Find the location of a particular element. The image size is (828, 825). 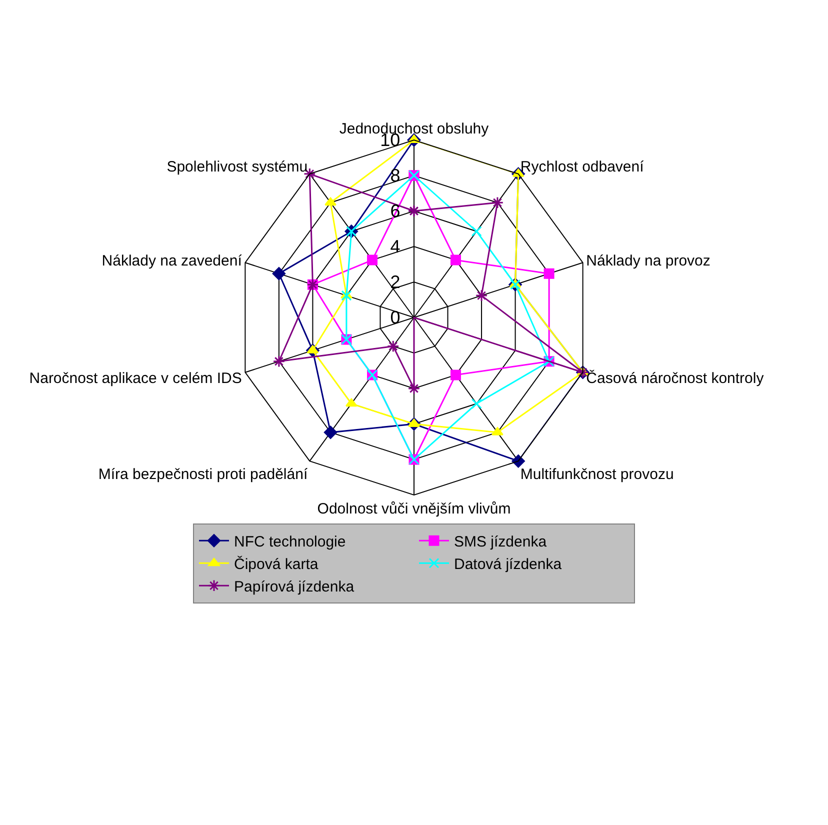

spoke-label: Multifunkčnost provozu is located at coordinates (597, 475).